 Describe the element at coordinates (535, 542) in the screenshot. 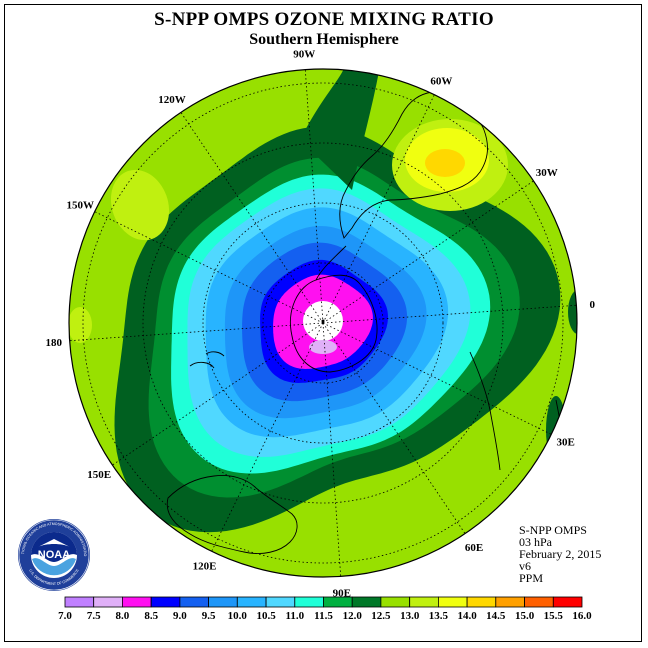

I see `info-level: 03 hPa` at that location.